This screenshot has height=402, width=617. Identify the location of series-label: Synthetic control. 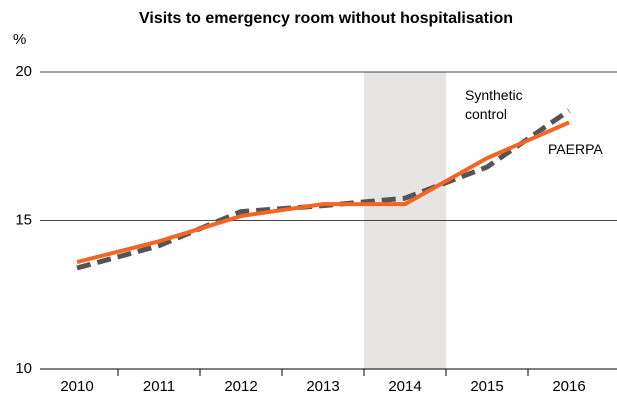
(494, 104).